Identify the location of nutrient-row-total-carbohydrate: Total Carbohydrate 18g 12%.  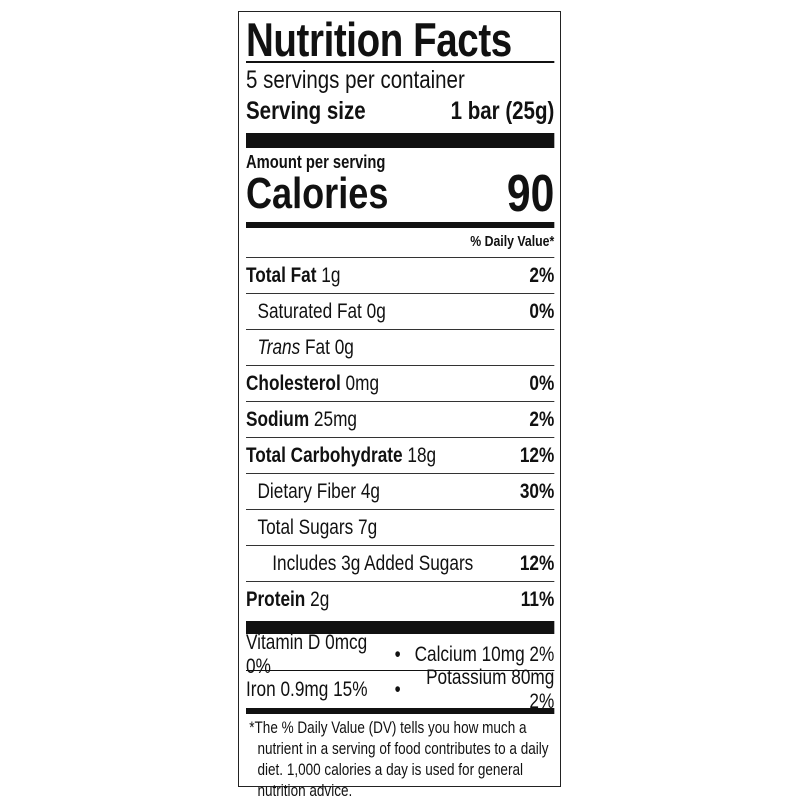
(400, 455).